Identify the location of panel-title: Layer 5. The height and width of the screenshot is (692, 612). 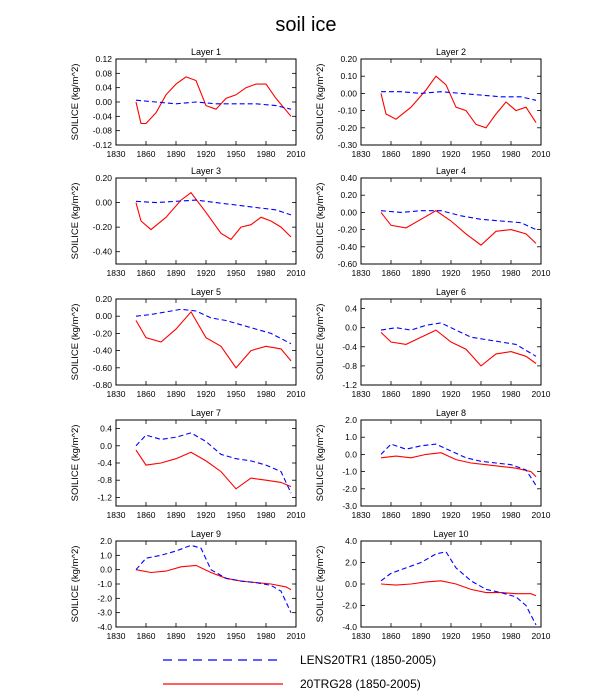
(206, 292).